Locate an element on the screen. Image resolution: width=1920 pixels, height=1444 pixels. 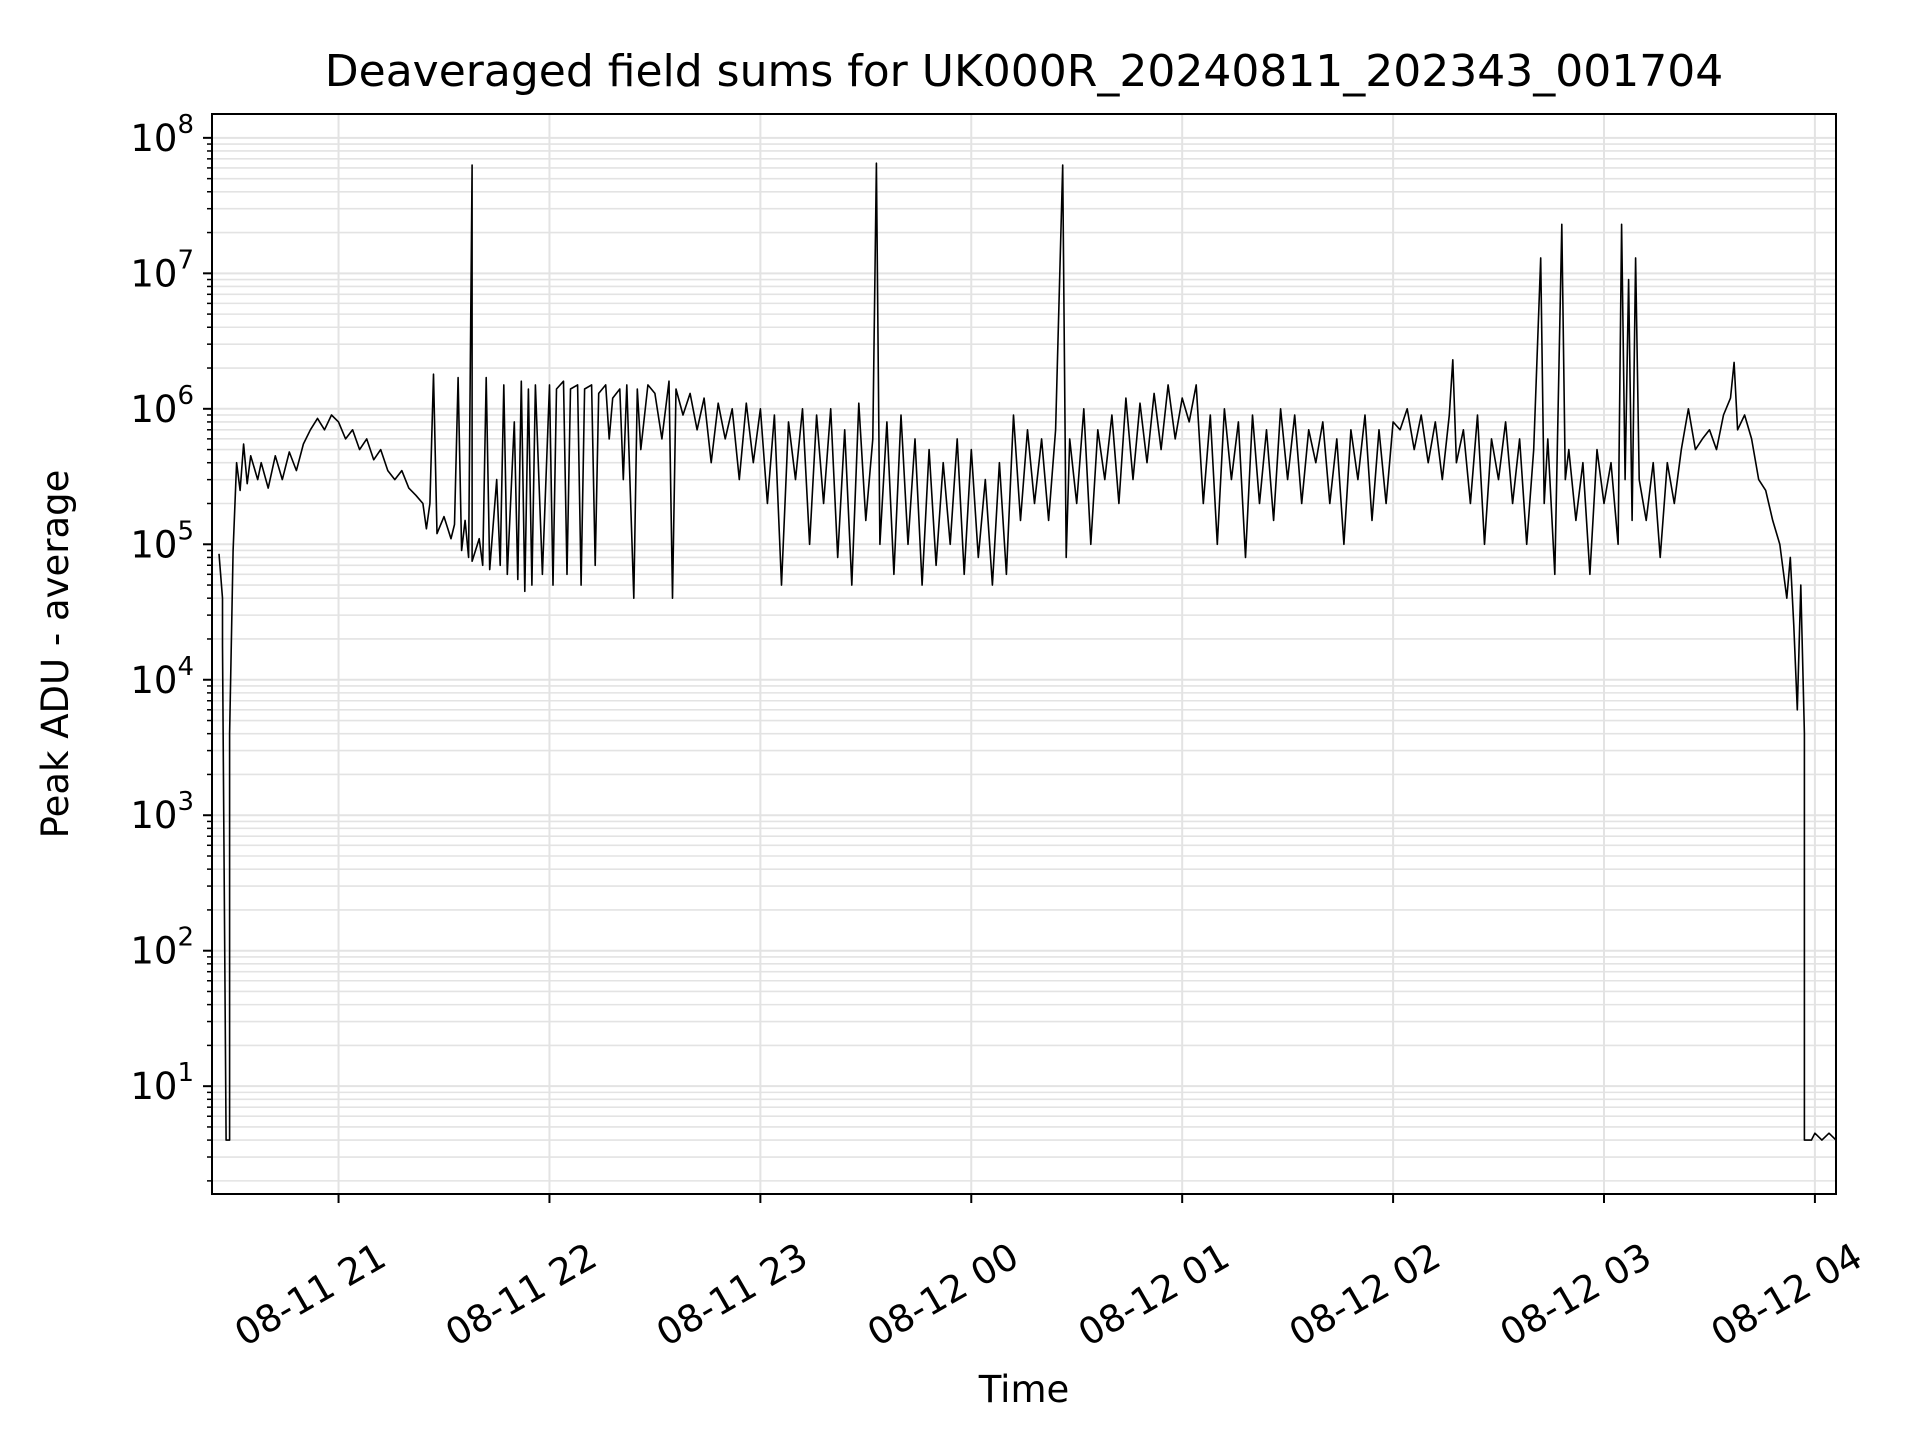
y-tick-label-exponent: 3 is located at coordinates (185, 802).